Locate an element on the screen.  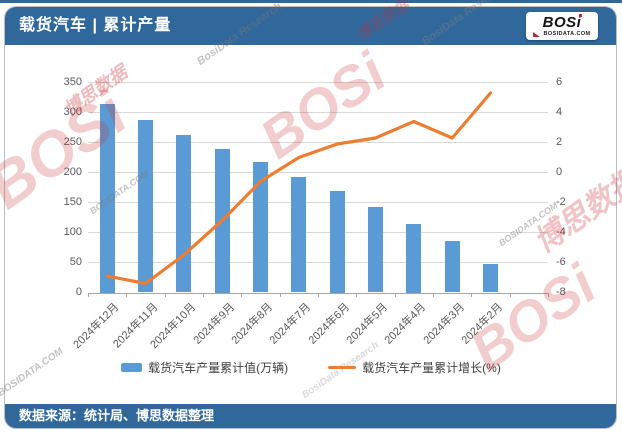
left-axis-tick-label: 350 is located at coordinates (72, 82).